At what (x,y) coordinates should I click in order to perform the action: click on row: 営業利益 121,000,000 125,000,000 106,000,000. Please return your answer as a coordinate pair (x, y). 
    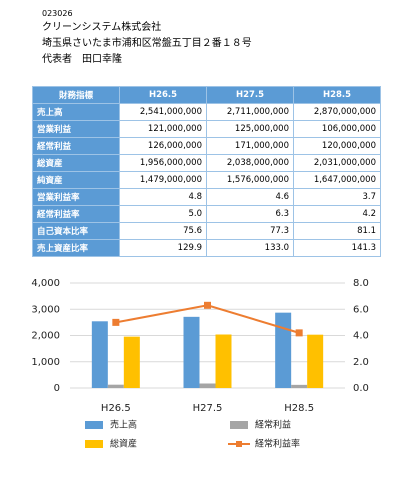
    Looking at the image, I should click on (206, 129).